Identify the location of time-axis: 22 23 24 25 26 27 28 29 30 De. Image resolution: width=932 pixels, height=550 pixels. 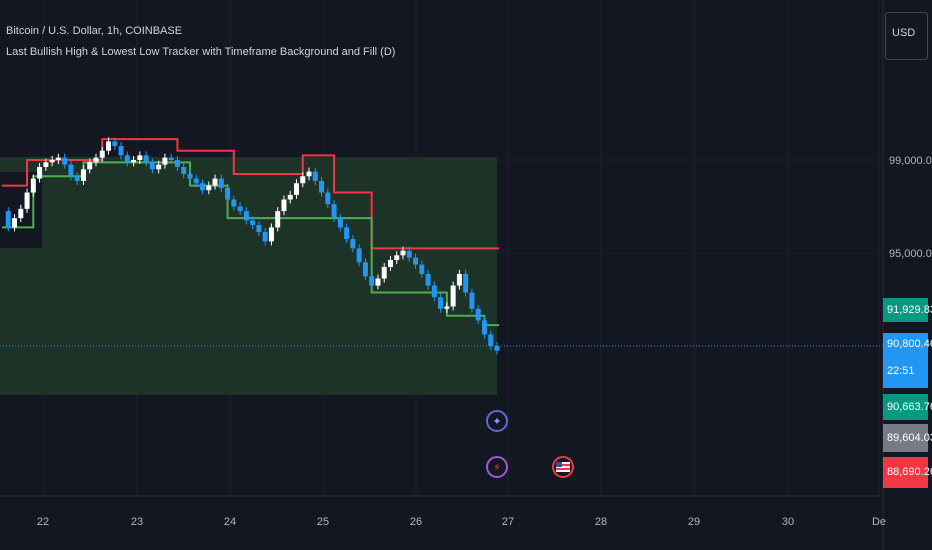
(461, 522).